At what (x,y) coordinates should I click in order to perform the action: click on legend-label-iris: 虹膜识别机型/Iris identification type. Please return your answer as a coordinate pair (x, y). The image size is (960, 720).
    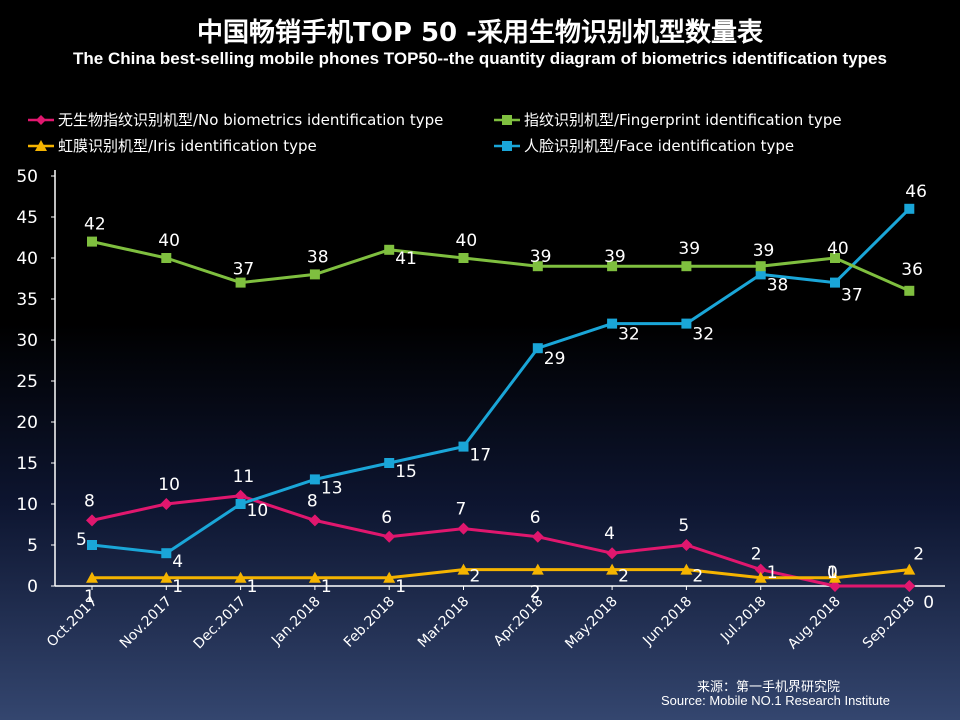
    Looking at the image, I should click on (187, 146).